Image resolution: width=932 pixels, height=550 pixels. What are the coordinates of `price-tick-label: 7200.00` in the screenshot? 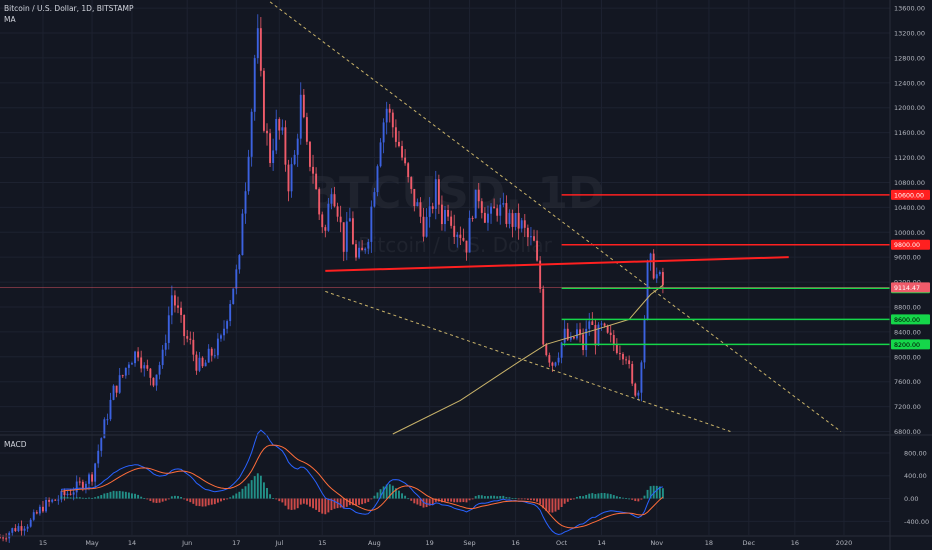 It's located at (907, 407).